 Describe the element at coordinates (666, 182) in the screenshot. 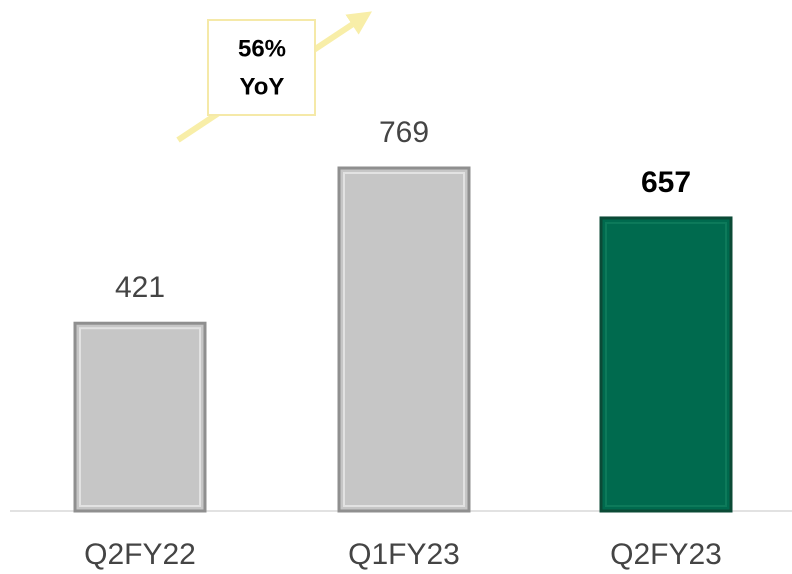

I see `data-label: 657` at that location.